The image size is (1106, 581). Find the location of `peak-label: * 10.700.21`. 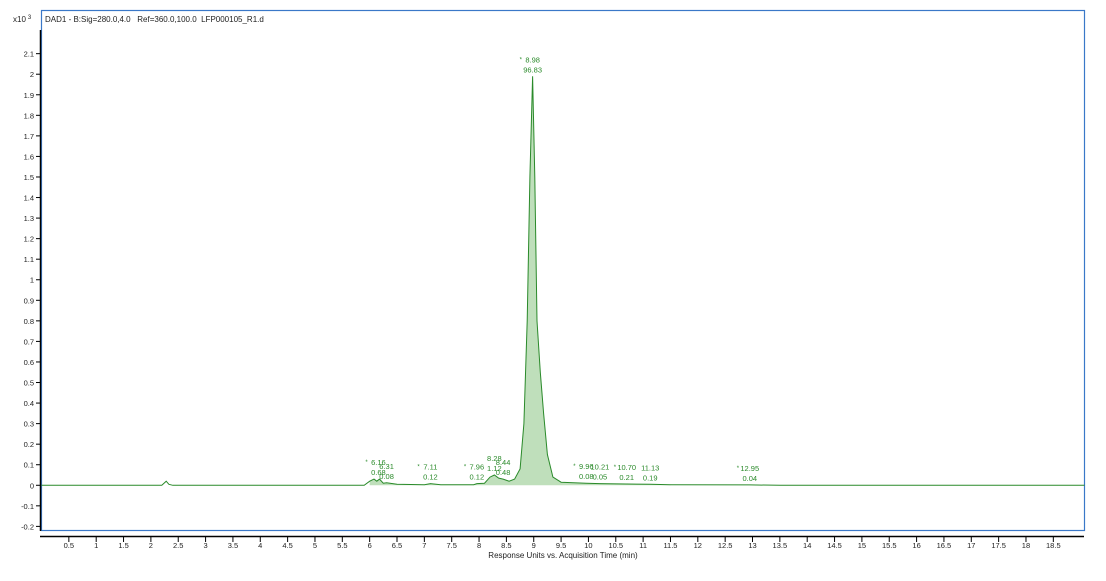

peak-label: * 10.700.21 is located at coordinates (625, 472).